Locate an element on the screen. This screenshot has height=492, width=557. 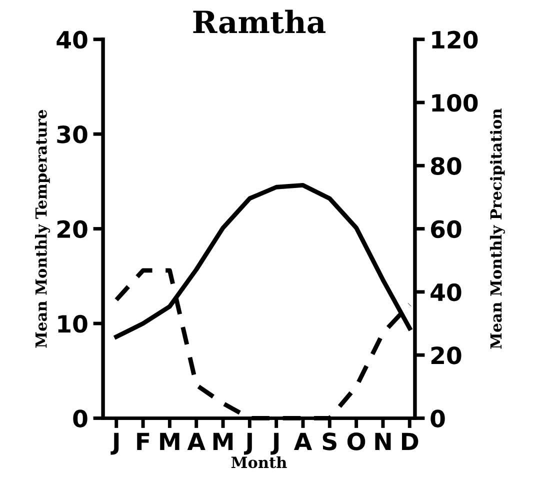
x-tick-label: N is located at coordinates (383, 441).